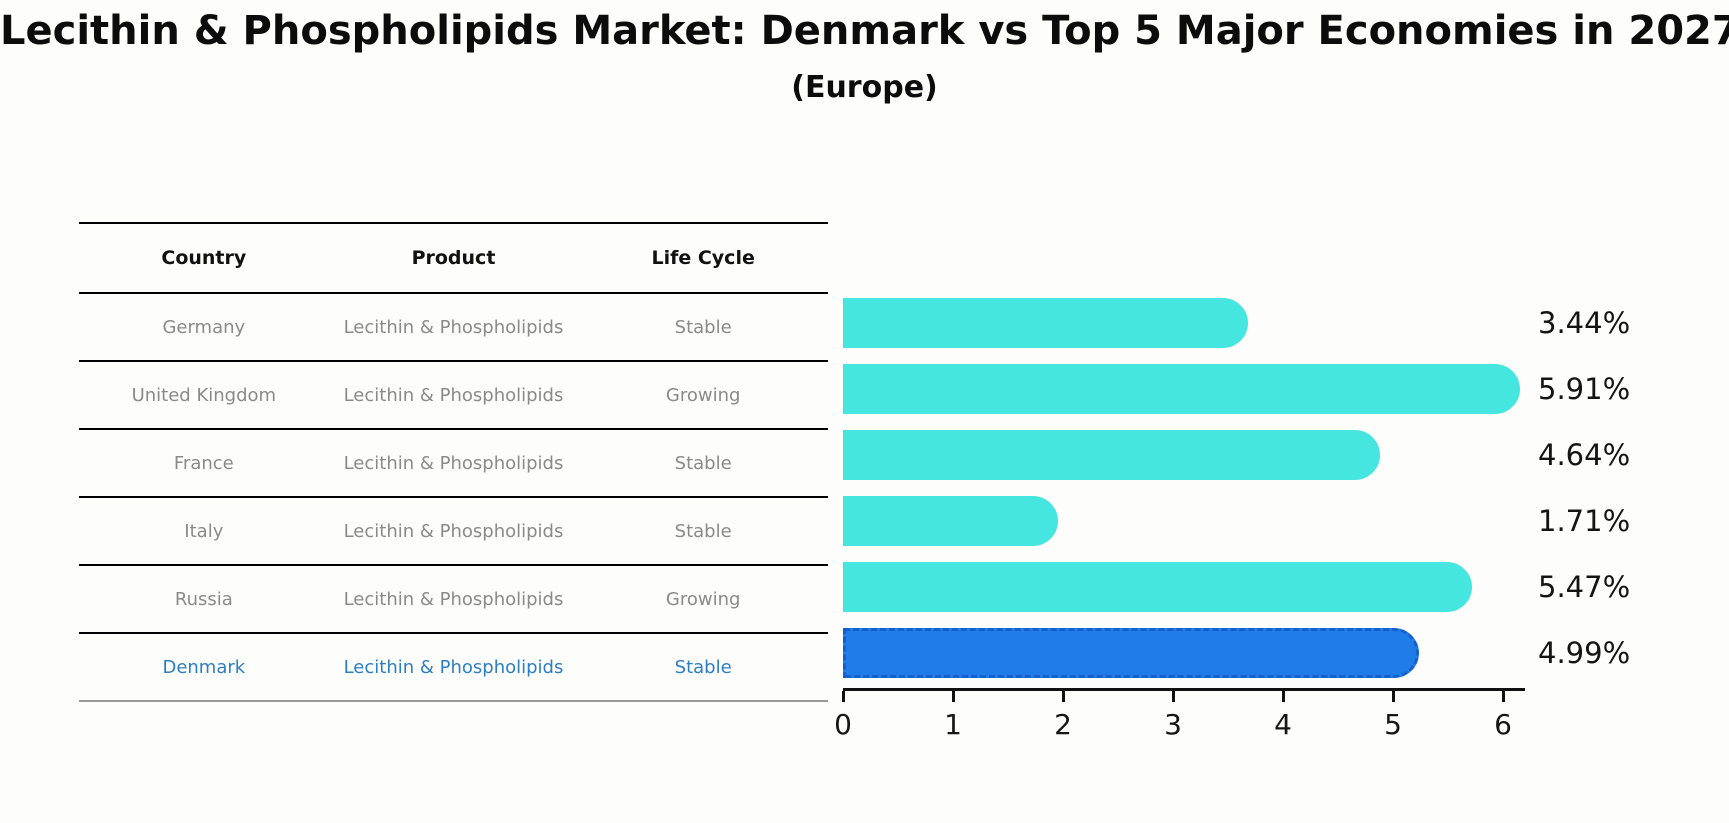  What do you see at coordinates (1131, 653) in the screenshot?
I see `bar-denmark` at bounding box center [1131, 653].